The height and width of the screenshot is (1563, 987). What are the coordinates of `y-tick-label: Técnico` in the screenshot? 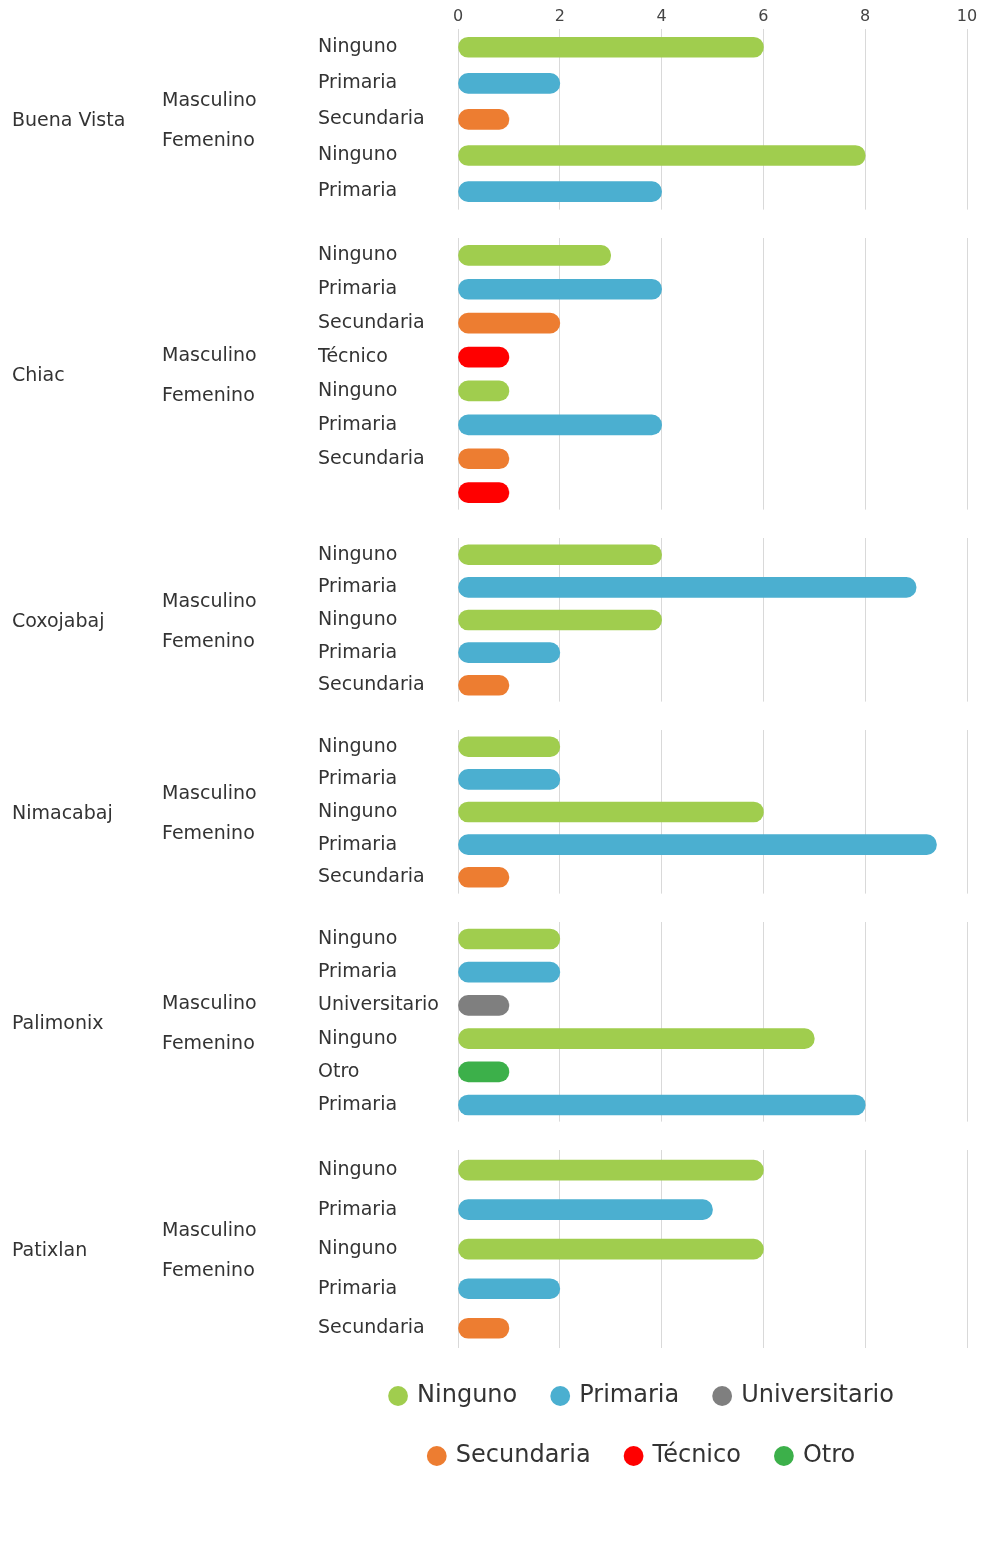 It's located at (352, 354).